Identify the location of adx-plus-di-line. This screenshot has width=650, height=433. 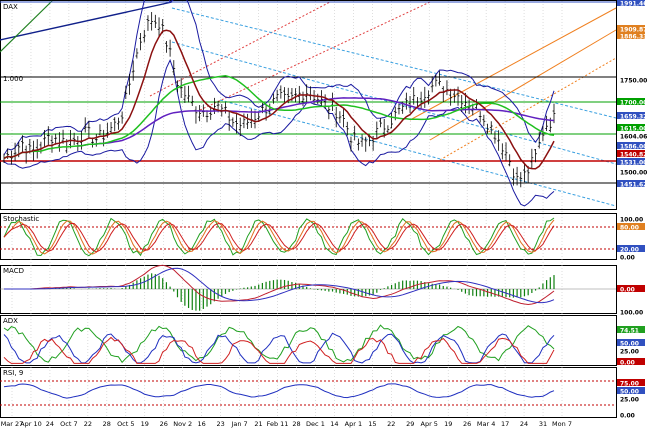
(279, 348).